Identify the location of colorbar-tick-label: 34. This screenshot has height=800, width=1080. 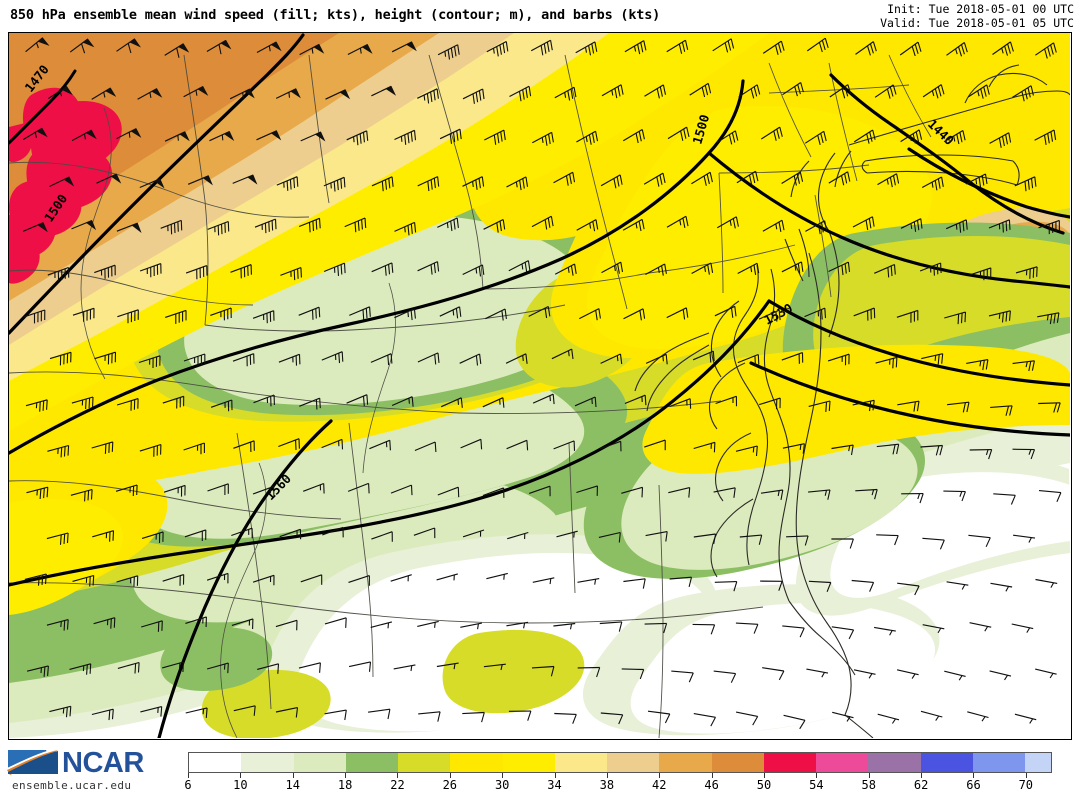
(554, 785).